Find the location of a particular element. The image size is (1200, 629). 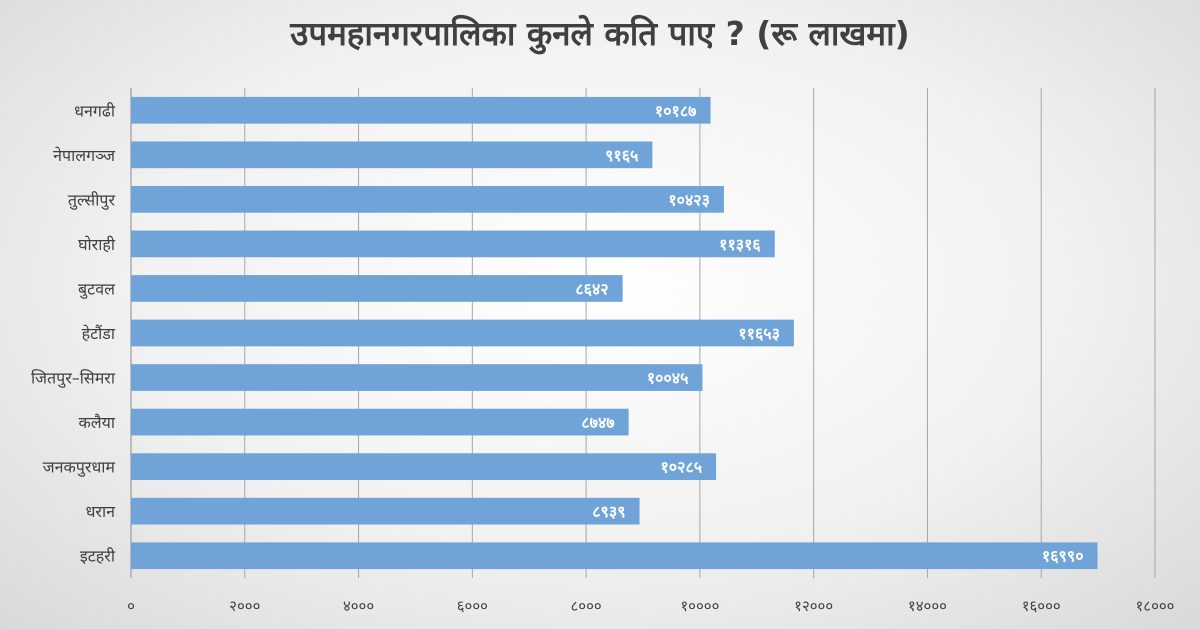

data-label: १०१८७ is located at coordinates (676, 110).